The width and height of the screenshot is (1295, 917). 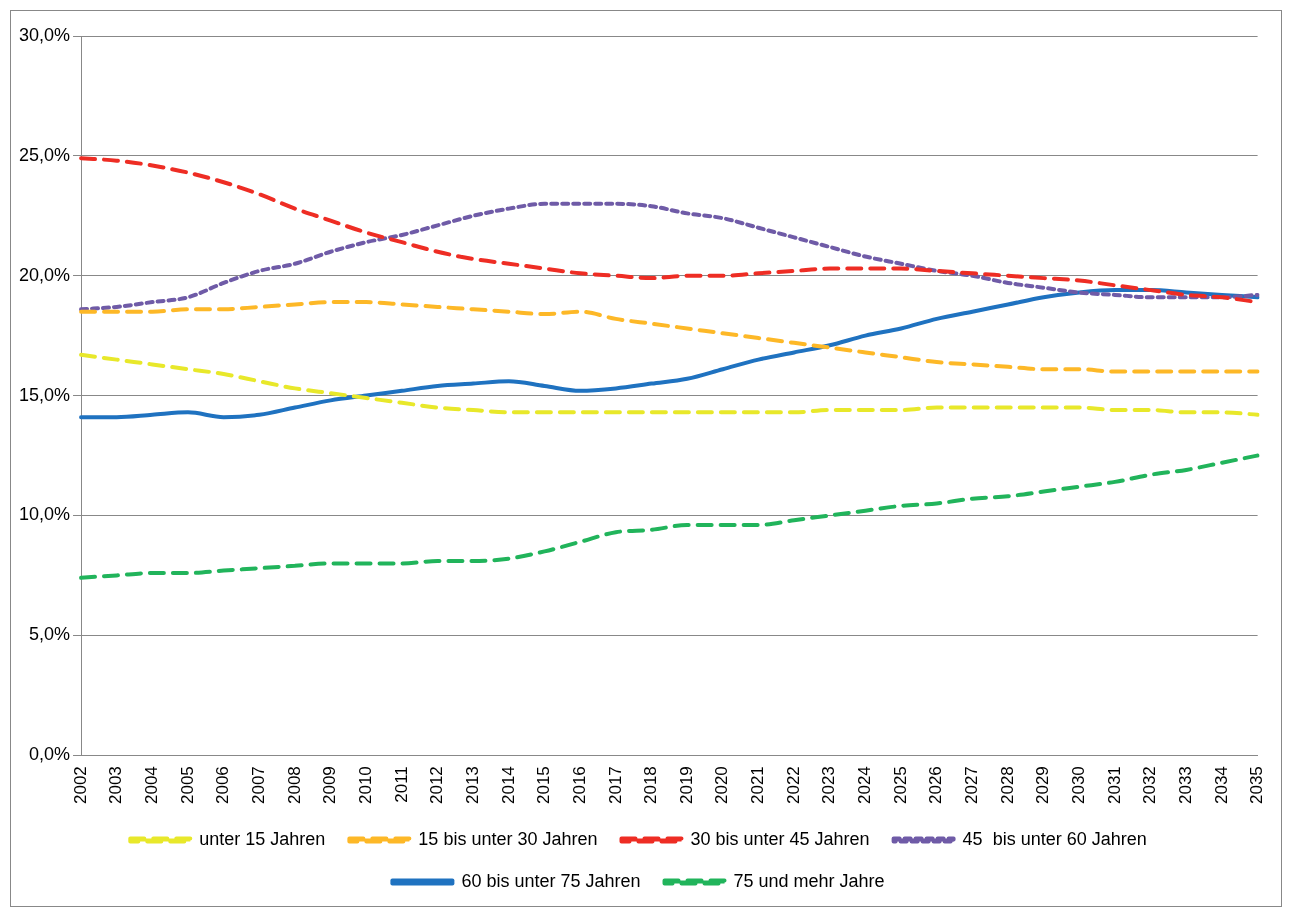 I want to click on x-tick-label: 2033, so click(x=1185, y=785).